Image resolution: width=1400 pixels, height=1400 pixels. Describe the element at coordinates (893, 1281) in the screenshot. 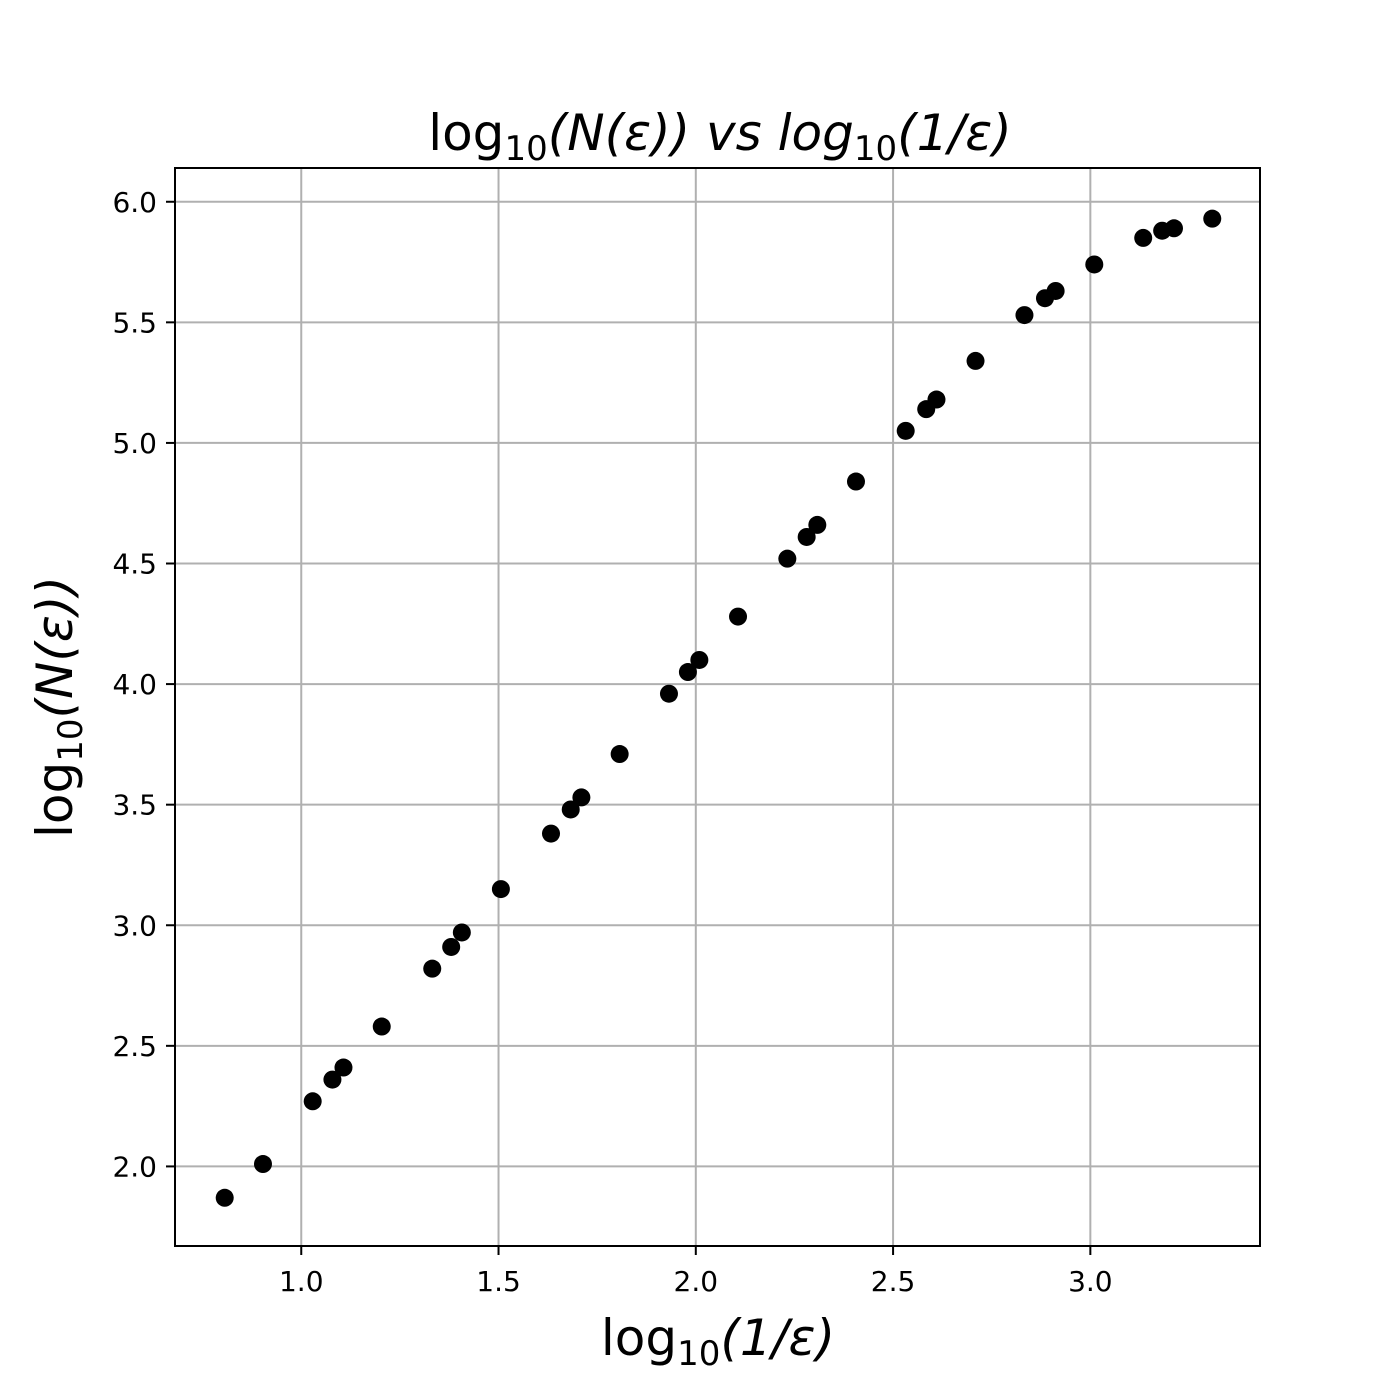

I see `x-tick-label: 2.5` at that location.